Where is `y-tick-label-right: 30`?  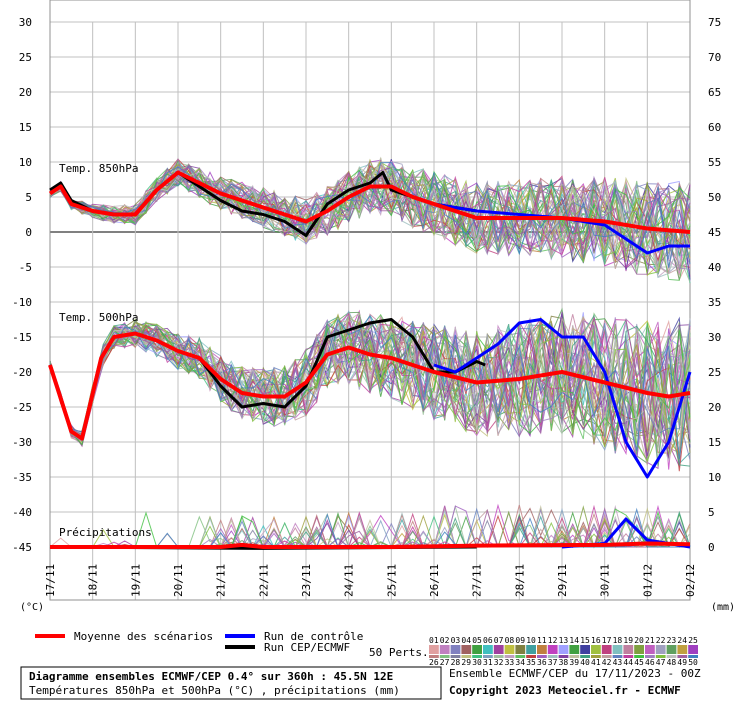 y-tick-label-right: 30 is located at coordinates (714, 337).